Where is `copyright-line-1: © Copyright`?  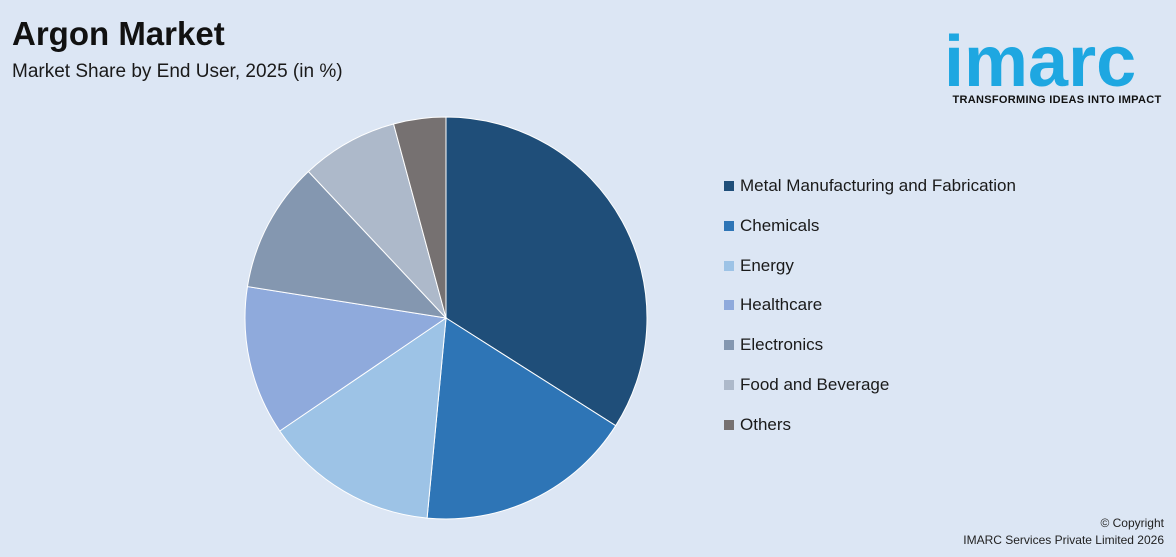 copyright-line-1: © Copyright is located at coordinates (1132, 523).